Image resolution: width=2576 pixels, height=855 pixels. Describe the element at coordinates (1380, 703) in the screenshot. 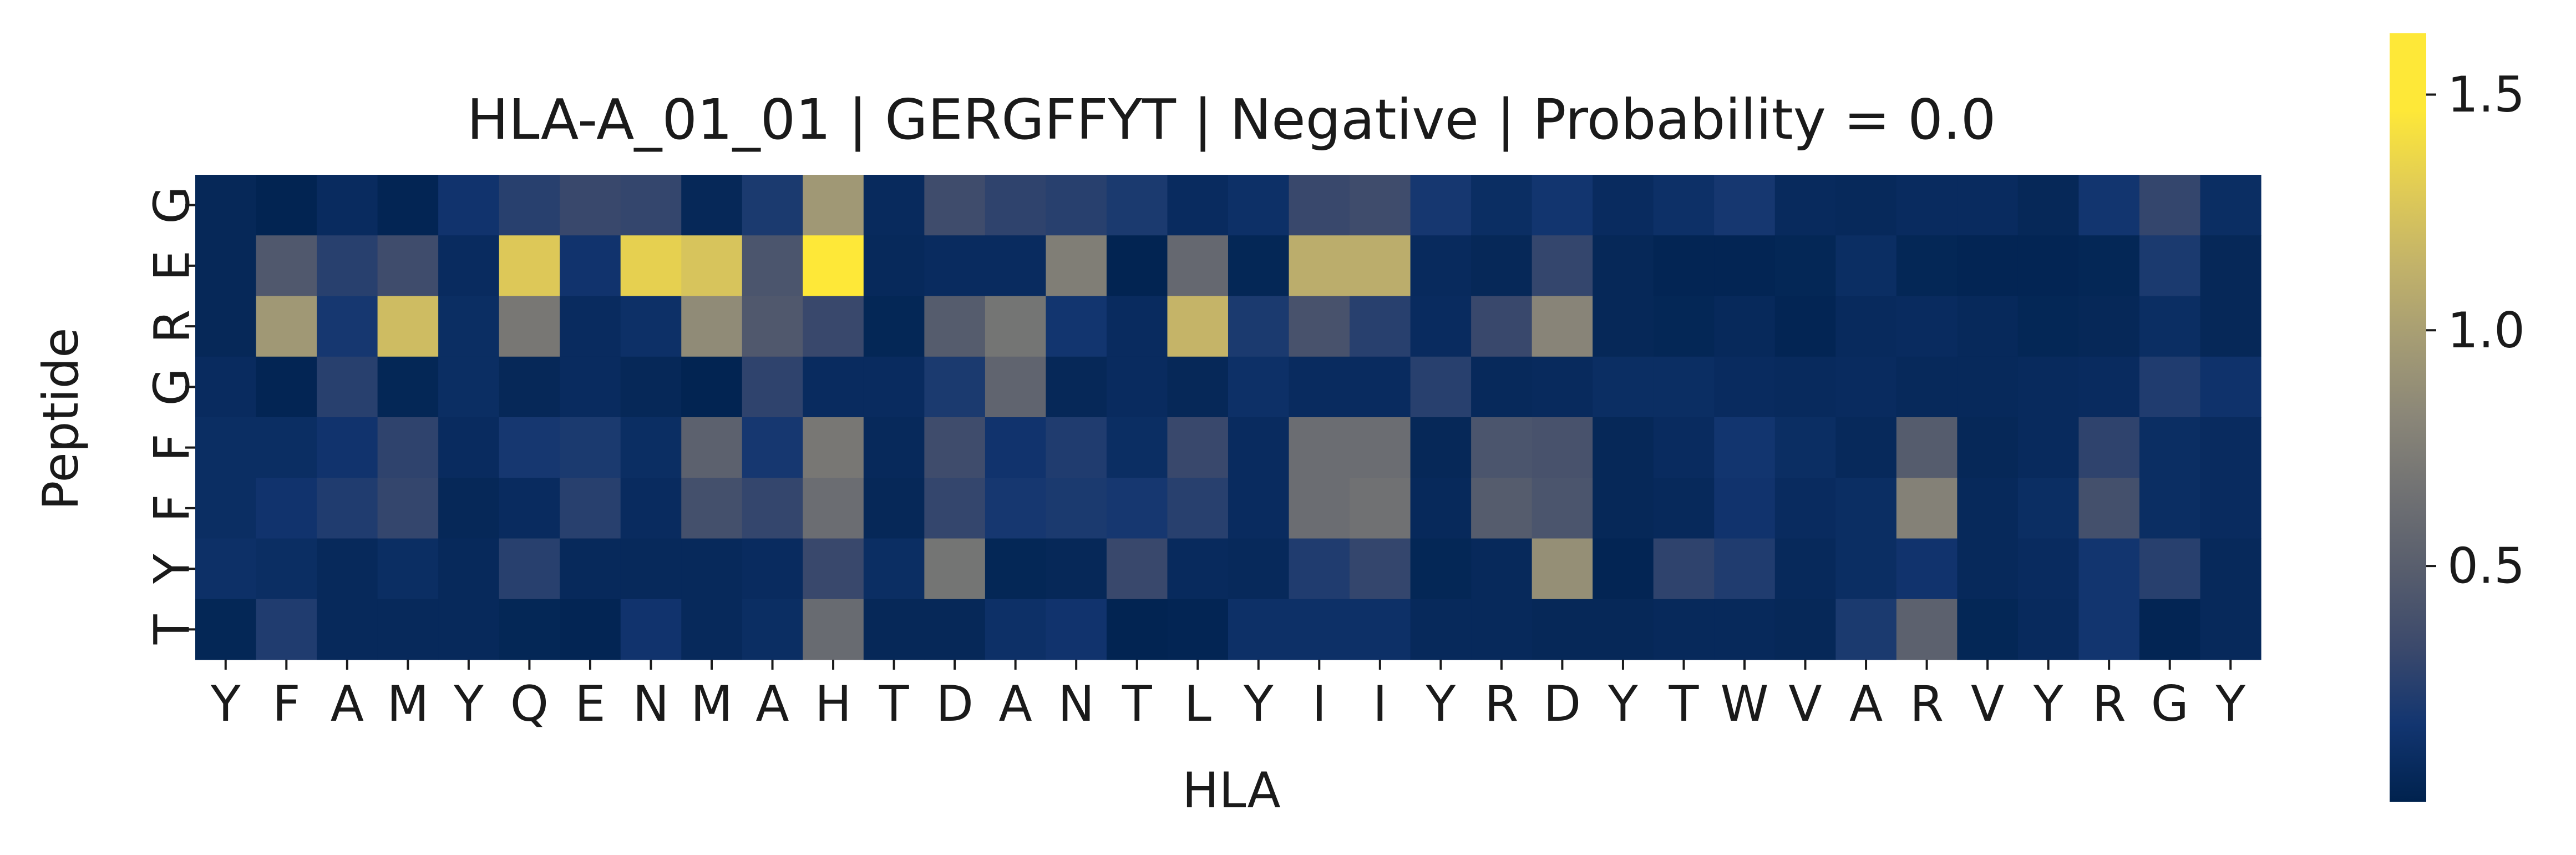

I see `x-tick-label: I` at that location.